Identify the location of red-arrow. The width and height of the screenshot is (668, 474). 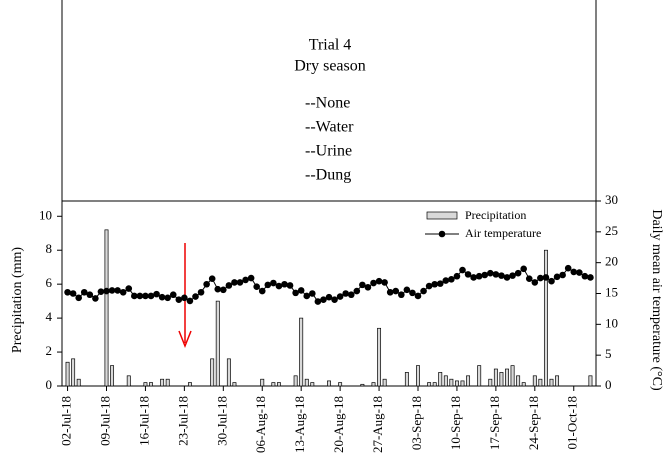
(185, 296).